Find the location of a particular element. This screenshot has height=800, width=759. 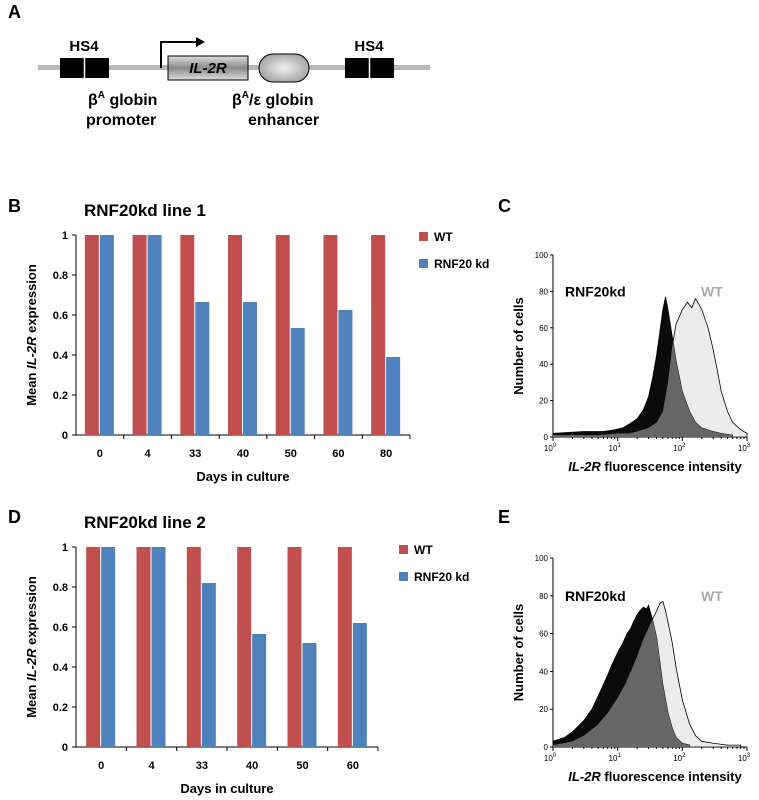

promoter-label-line2: promoter is located at coordinates (121, 120).